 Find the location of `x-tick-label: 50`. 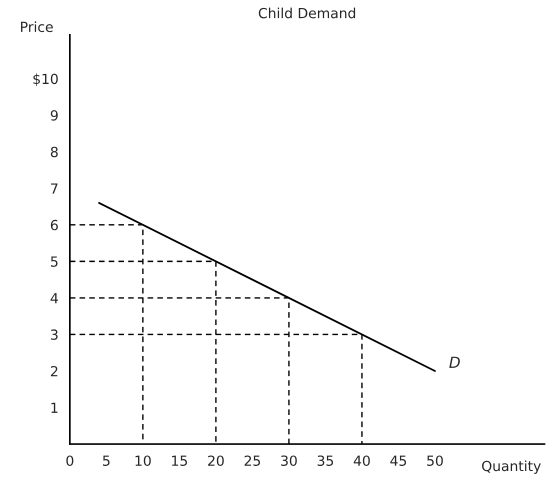

x-tick-label: 50 is located at coordinates (435, 460).